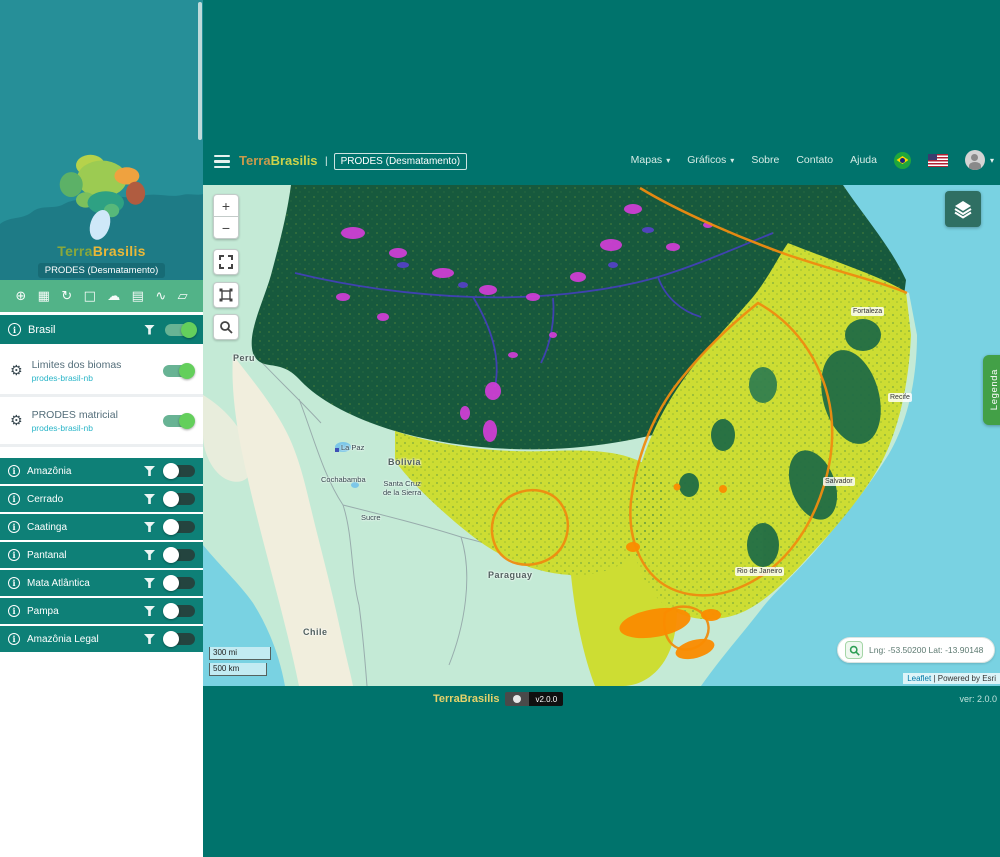  What do you see at coordinates (534, 699) in the screenshot?
I see `github-badge: v2.0.0` at bounding box center [534, 699].